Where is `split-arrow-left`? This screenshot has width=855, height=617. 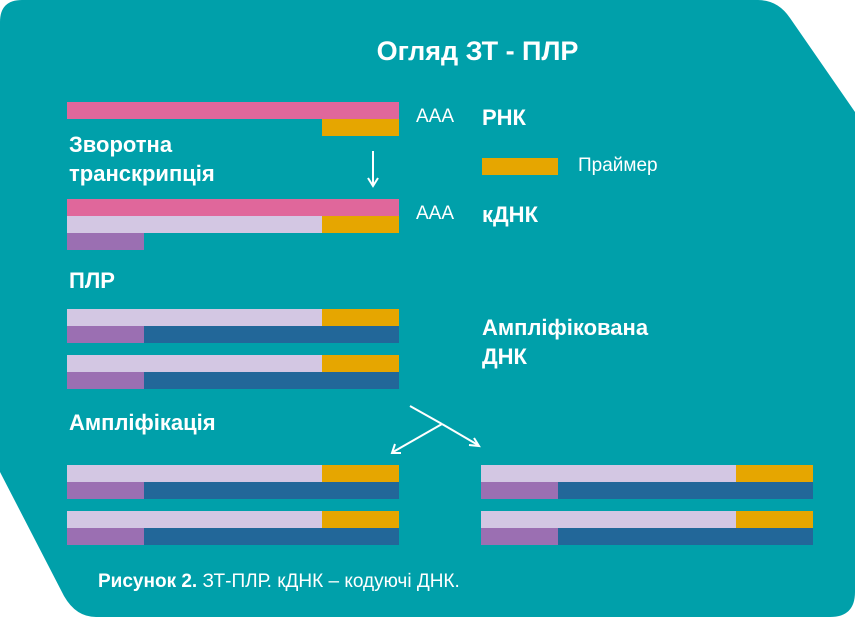 split-arrow-left is located at coordinates (417, 438).